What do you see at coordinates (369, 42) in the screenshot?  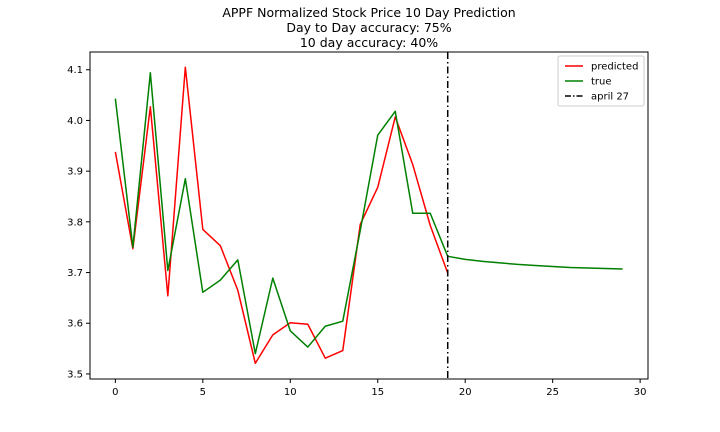 I see `chart-title-line-3: 10 day accuracy: 40%` at bounding box center [369, 42].